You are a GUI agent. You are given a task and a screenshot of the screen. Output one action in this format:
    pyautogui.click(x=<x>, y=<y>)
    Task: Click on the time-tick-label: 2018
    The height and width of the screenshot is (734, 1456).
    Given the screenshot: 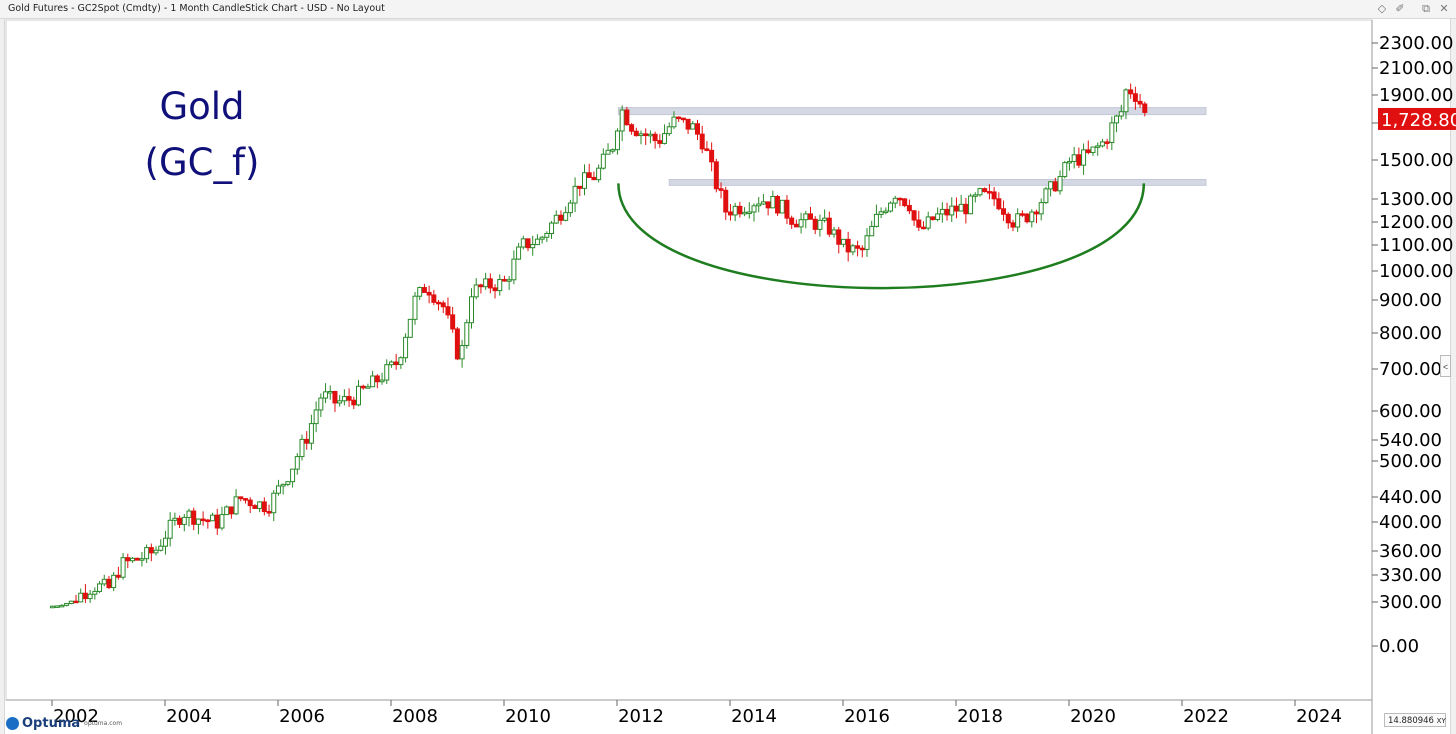 What is the action you would take?
    pyautogui.click(x=980, y=716)
    